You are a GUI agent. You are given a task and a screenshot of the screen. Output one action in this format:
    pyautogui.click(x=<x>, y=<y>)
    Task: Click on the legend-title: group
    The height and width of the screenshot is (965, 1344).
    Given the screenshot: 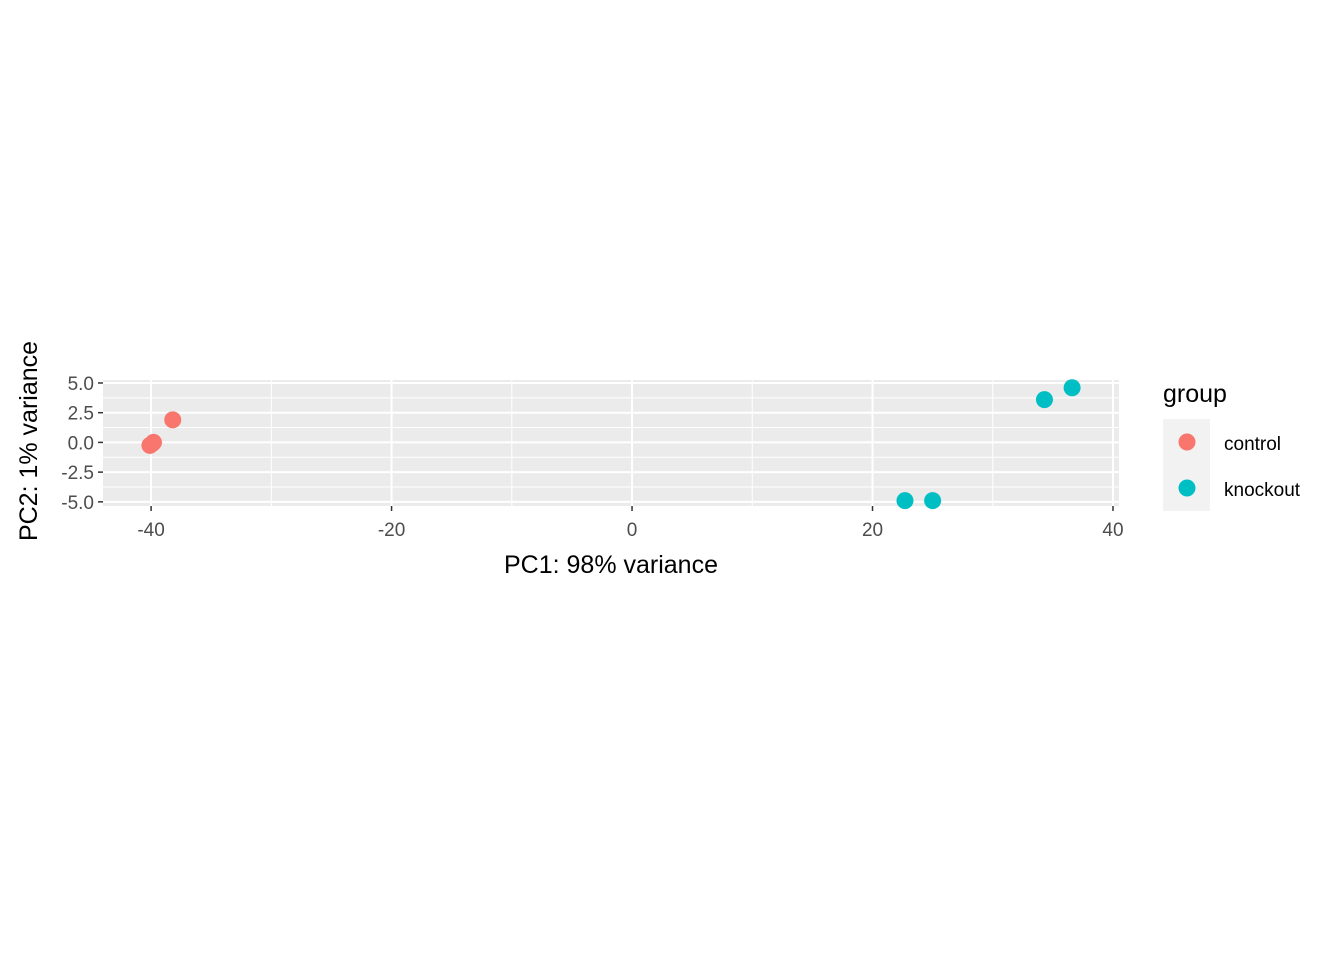 What is the action you would take?
    pyautogui.click(x=1195, y=394)
    